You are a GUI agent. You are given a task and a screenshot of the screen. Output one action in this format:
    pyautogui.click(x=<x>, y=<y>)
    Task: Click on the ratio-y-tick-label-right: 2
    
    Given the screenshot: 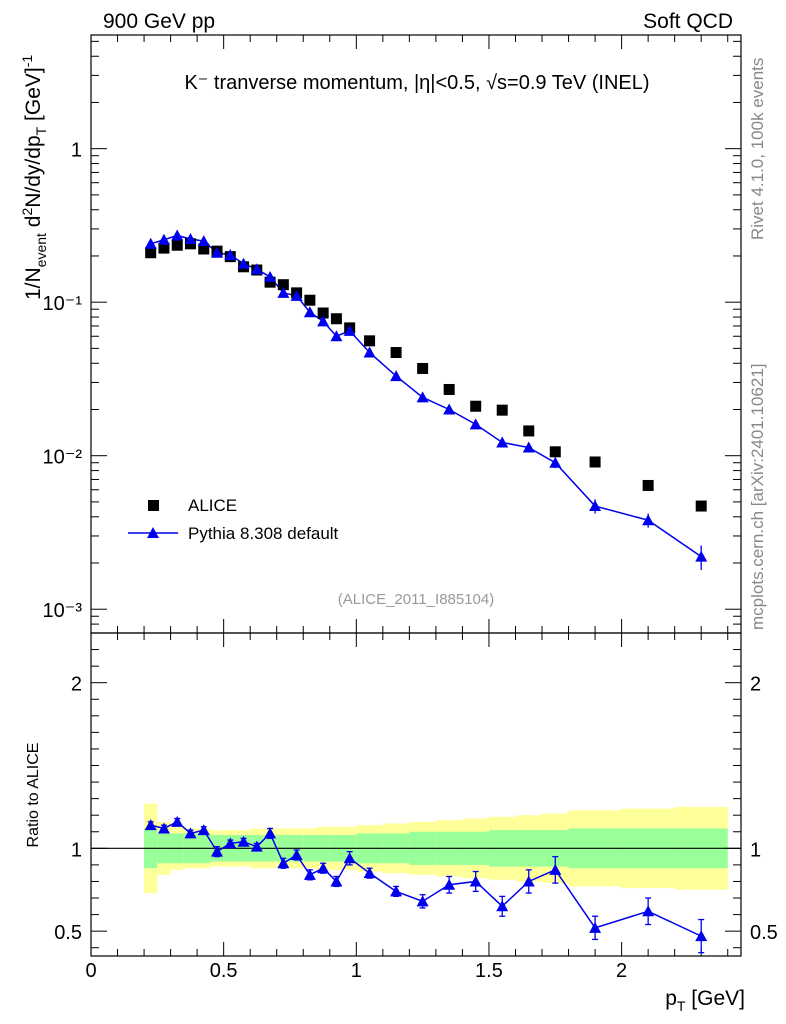 What is the action you would take?
    pyautogui.click(x=755, y=685)
    